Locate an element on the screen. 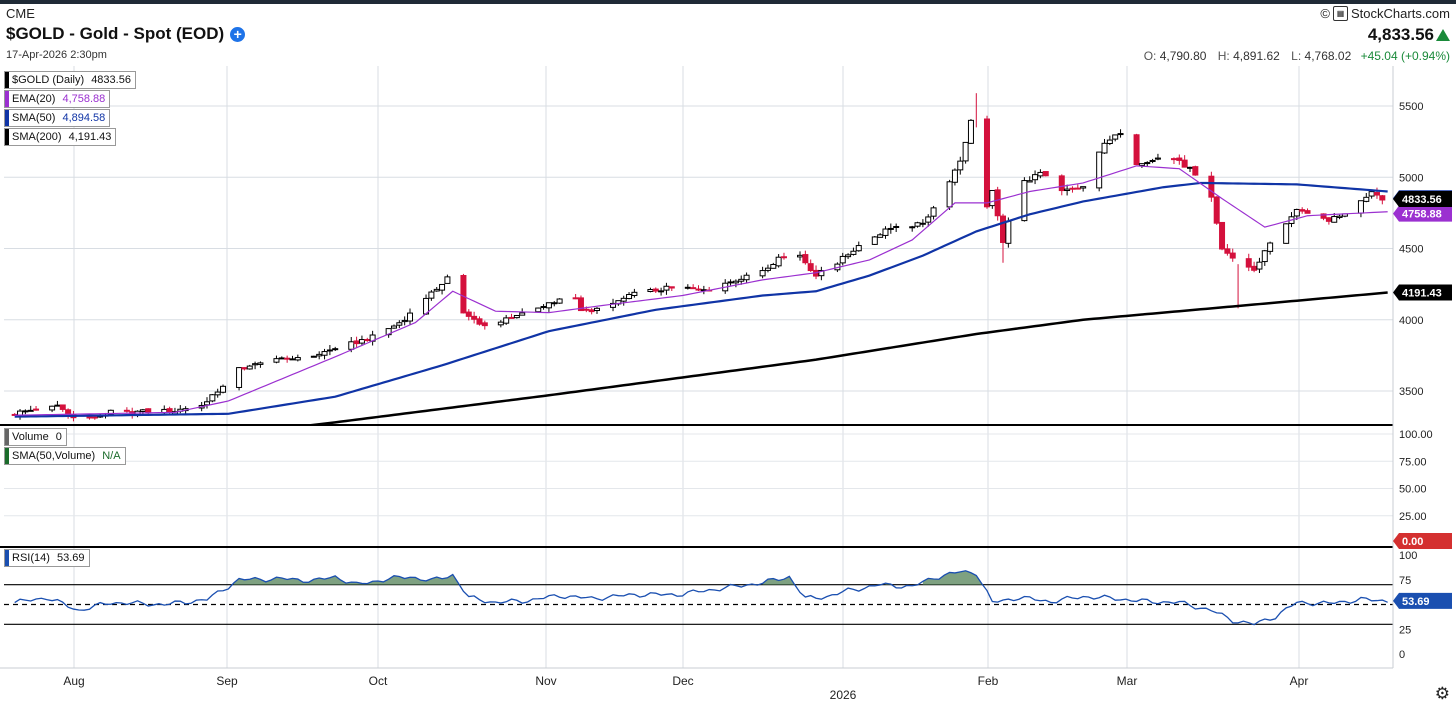 The image size is (1456, 705). x-tick-label: Sep is located at coordinates (227, 681).